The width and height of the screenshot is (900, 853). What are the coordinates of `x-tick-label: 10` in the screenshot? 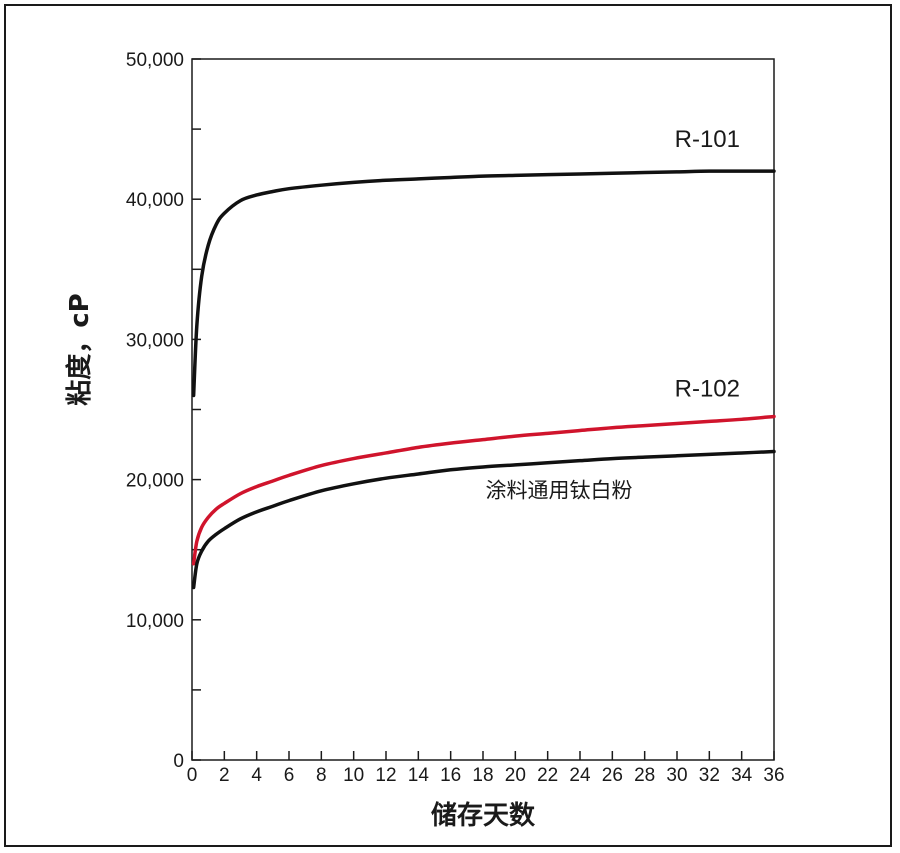 It's located at (353, 775).